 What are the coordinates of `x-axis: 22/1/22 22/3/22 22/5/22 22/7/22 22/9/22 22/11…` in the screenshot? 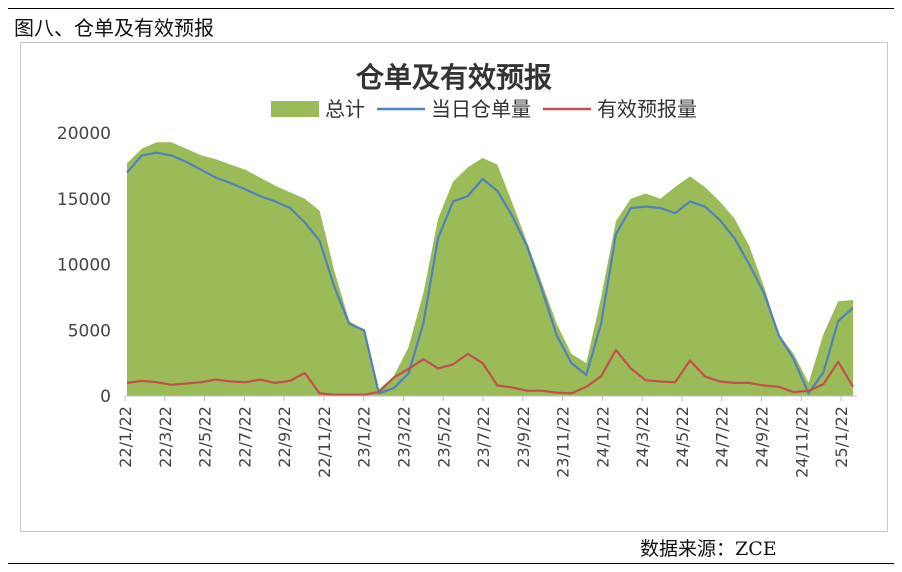 It's located at (486, 436).